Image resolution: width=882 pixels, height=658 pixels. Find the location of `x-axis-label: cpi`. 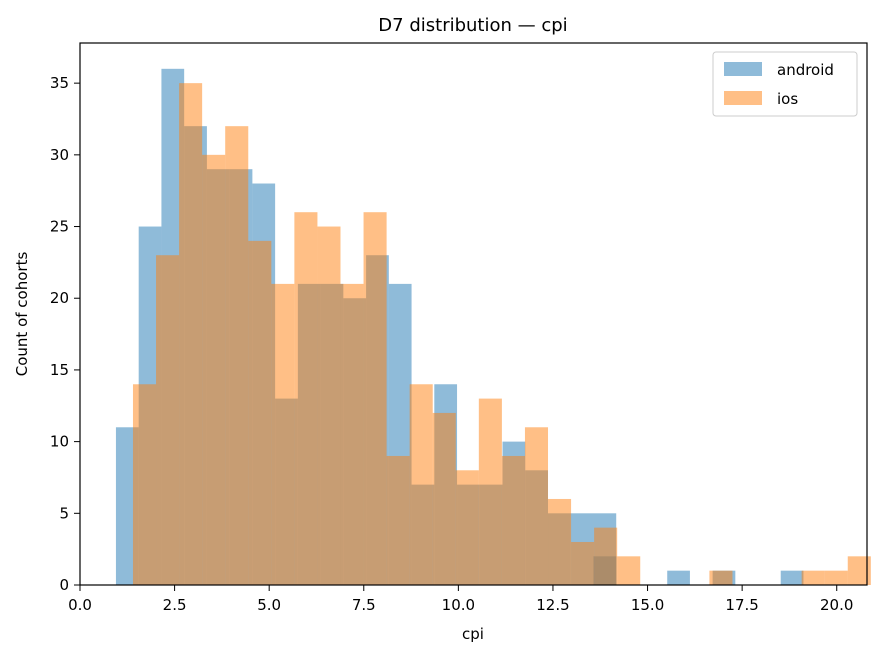

x-axis-label: cpi is located at coordinates (473, 634).